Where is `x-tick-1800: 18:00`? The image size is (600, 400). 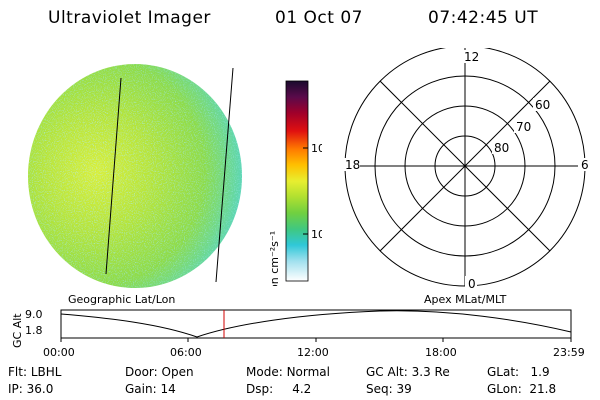
x-tick-1800: 18:00 is located at coordinates (441, 352).